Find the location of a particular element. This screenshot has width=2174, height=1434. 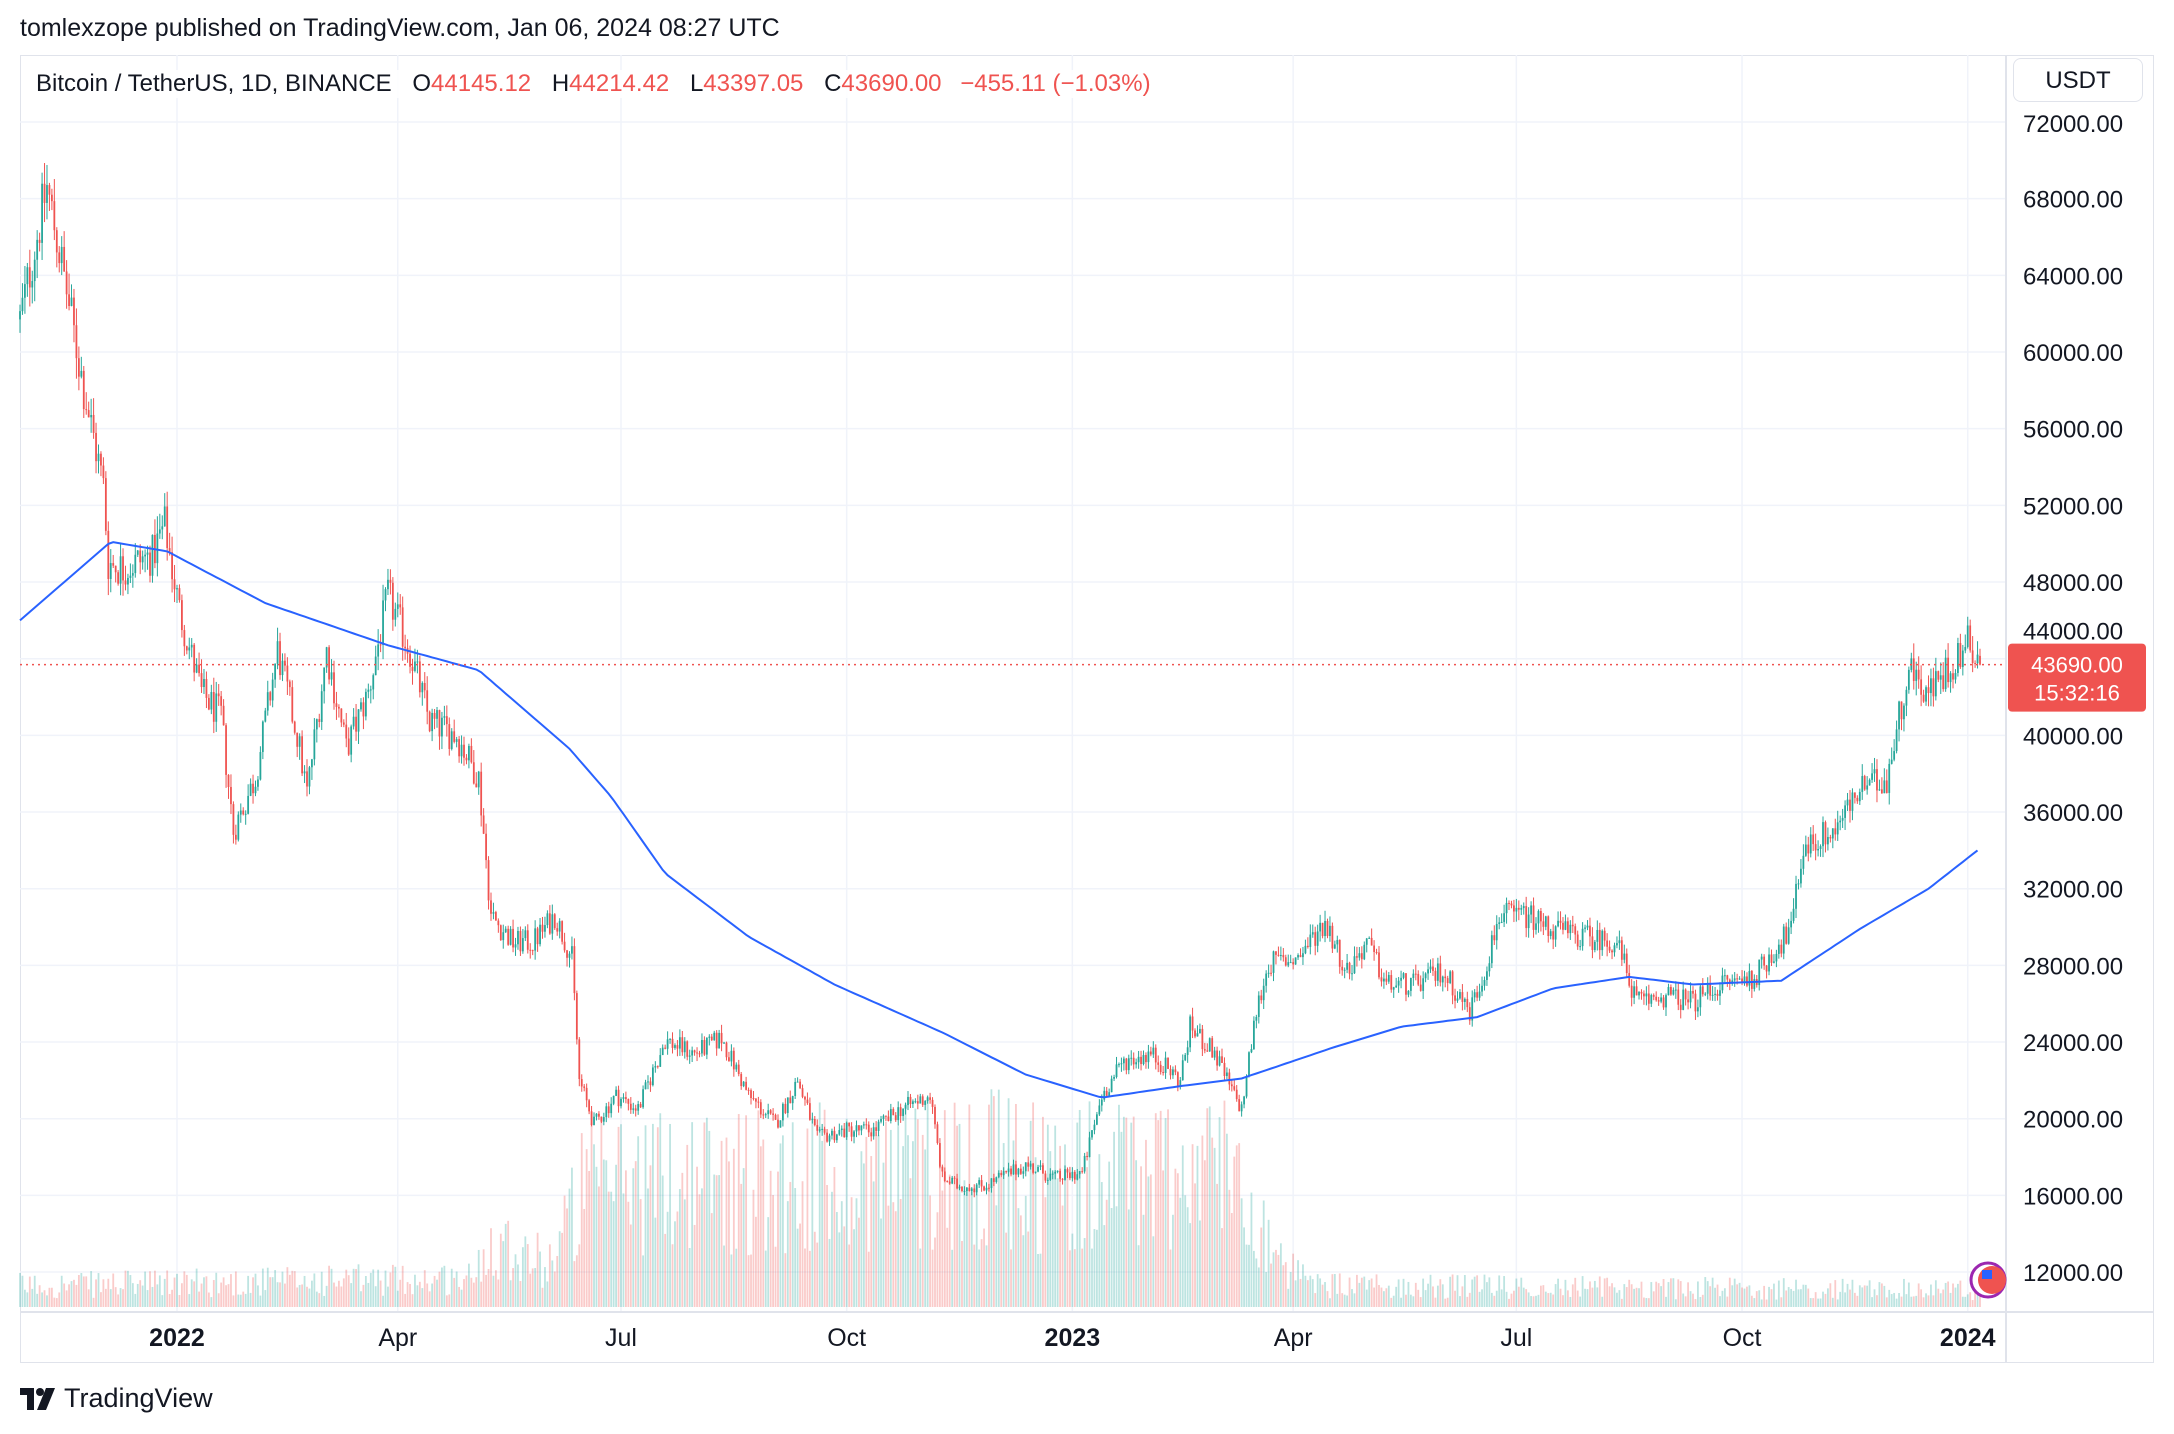

time-tick-label: 2024 is located at coordinates (1968, 1338).